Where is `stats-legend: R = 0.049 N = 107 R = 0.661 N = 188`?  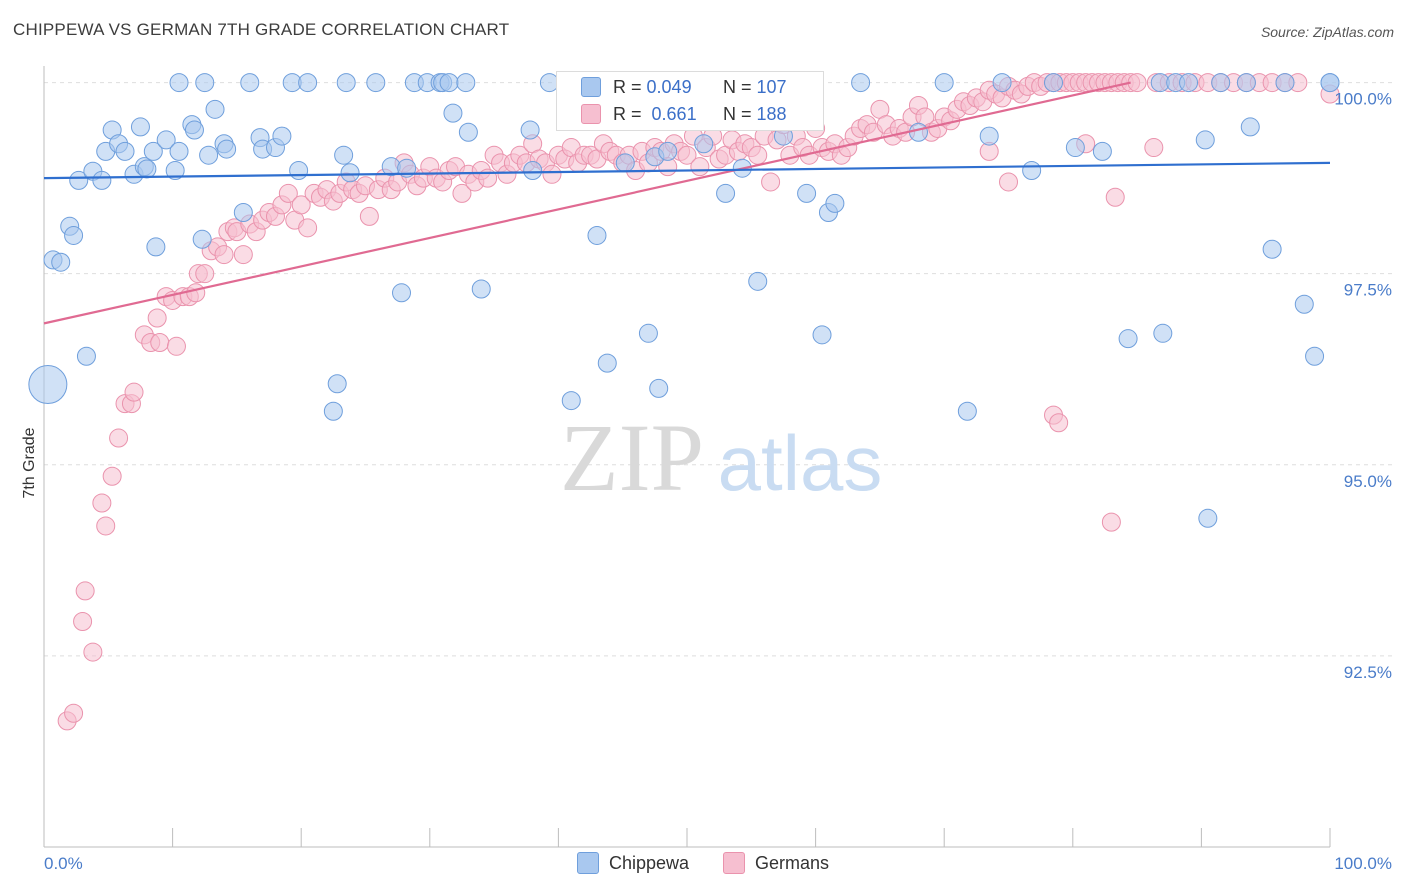
stats-legend: R = 0.049 N = 107 R = 0.661 N = 188 is located at coordinates (690, 101).